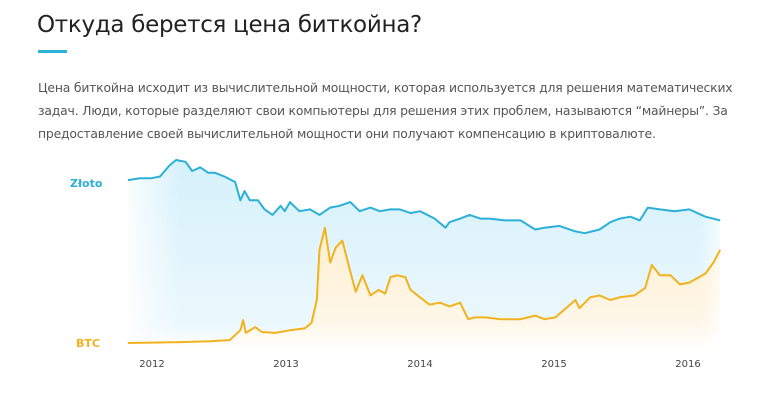 The height and width of the screenshot is (403, 760). I want to click on fade-bottom, so click(425, 337).